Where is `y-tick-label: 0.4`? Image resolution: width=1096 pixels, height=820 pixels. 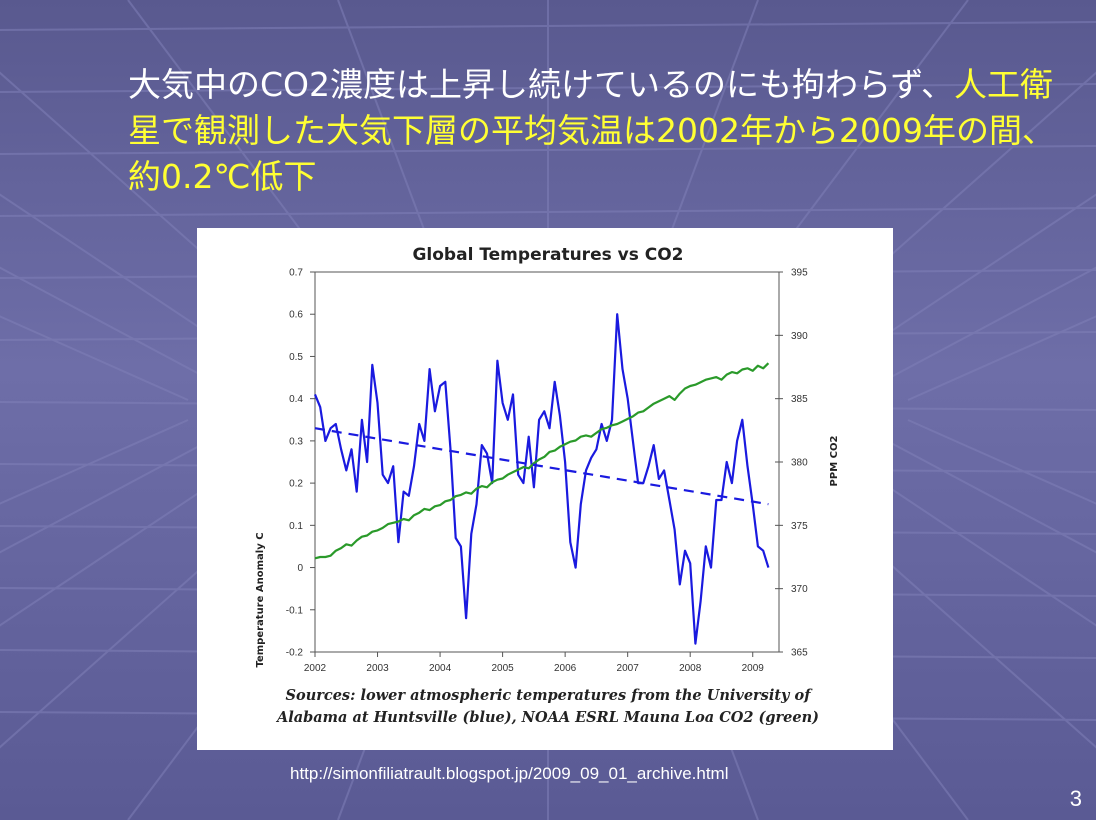 y-tick-label: 0.4 is located at coordinates (296, 399).